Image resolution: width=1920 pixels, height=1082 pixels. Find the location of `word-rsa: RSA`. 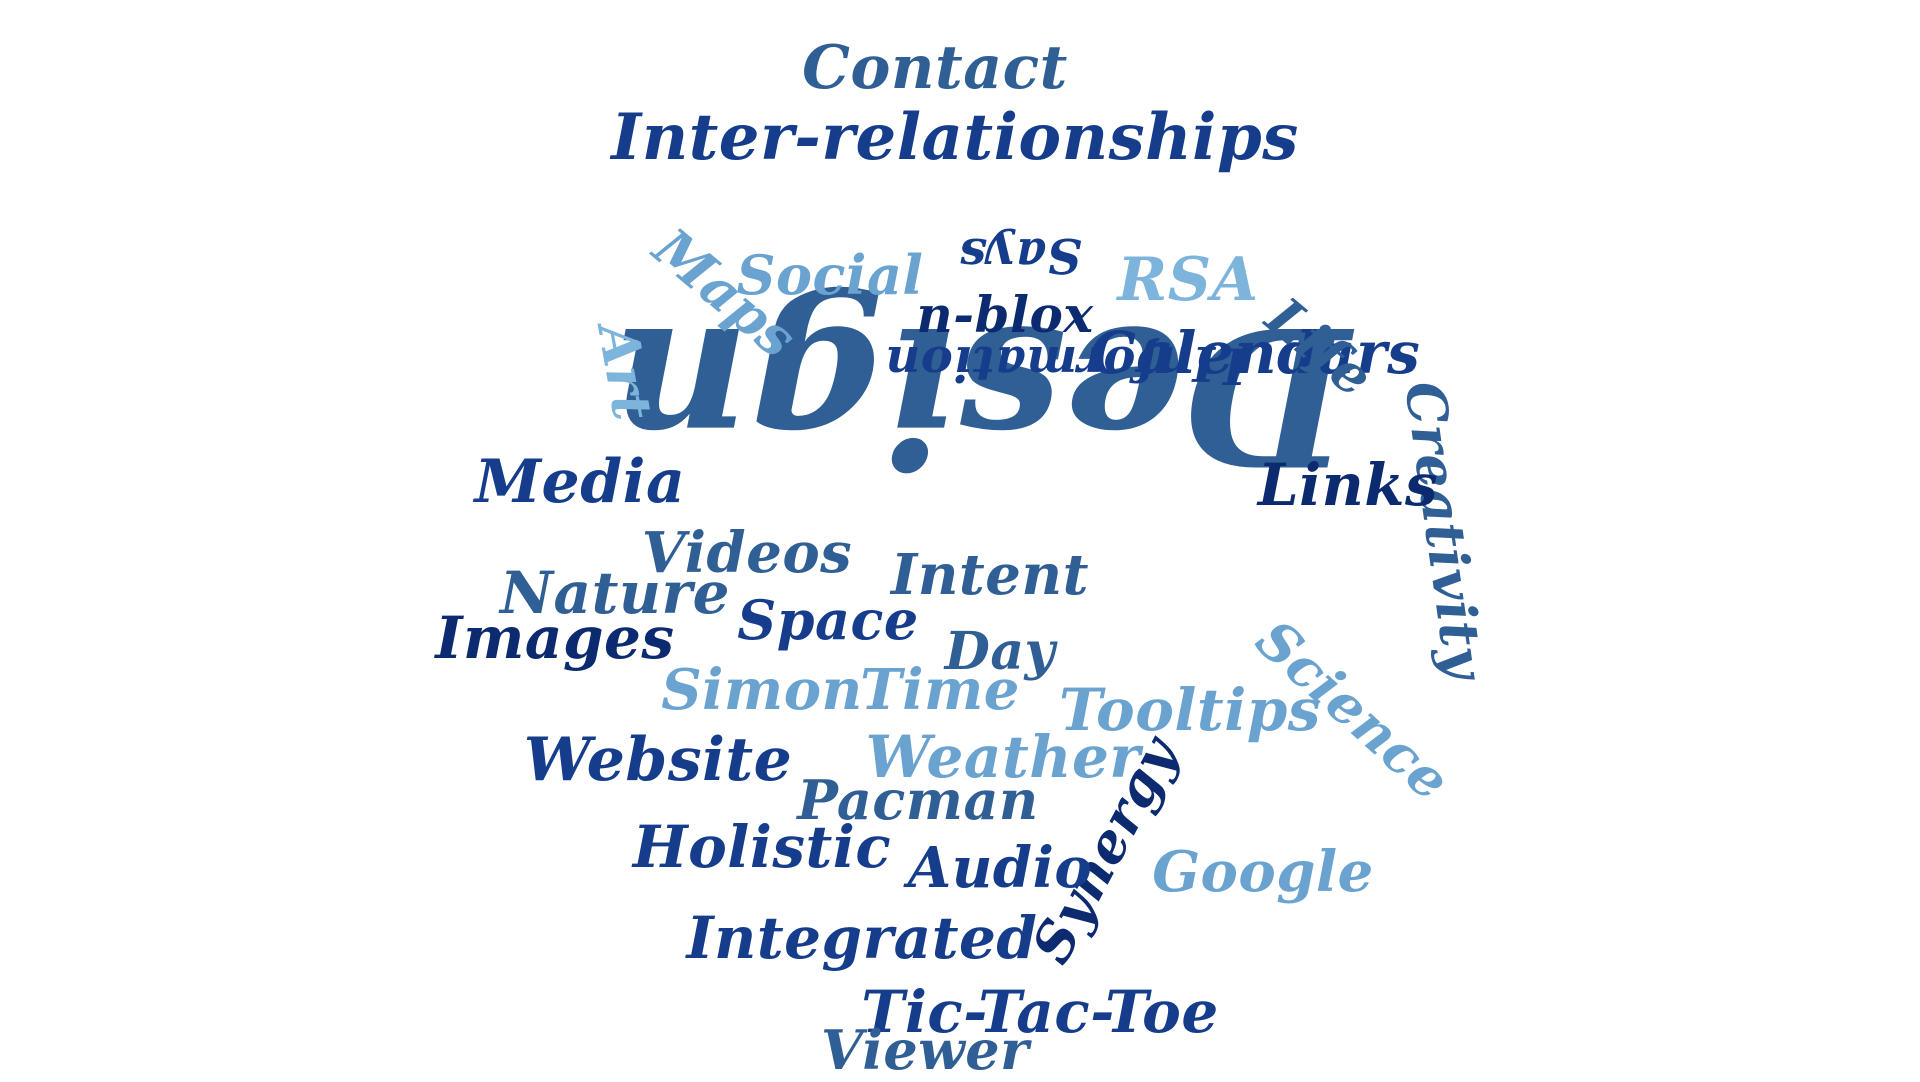

word-rsa: RSA is located at coordinates (1188, 280).